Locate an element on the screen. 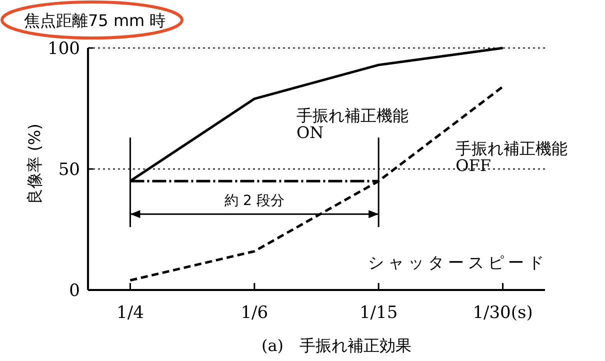 The height and width of the screenshot is (361, 605). annotation: 約 2 段分 is located at coordinates (254, 201).